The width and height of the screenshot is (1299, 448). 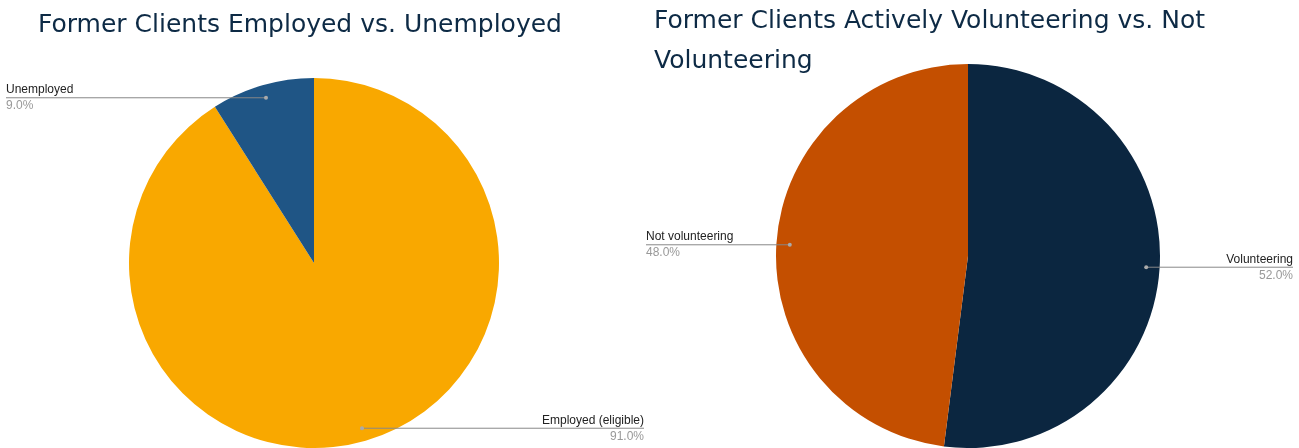 What do you see at coordinates (1259, 258) in the screenshot?
I see `slice-label: Volunteering` at bounding box center [1259, 258].